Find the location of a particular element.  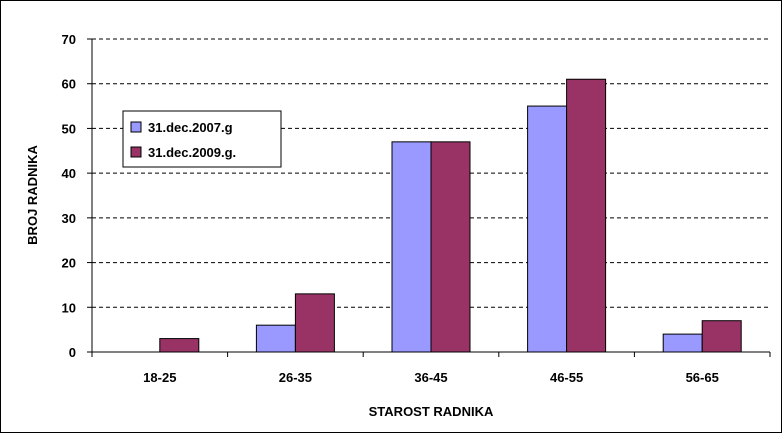

y-tick-label: 20 is located at coordinates (69, 263).